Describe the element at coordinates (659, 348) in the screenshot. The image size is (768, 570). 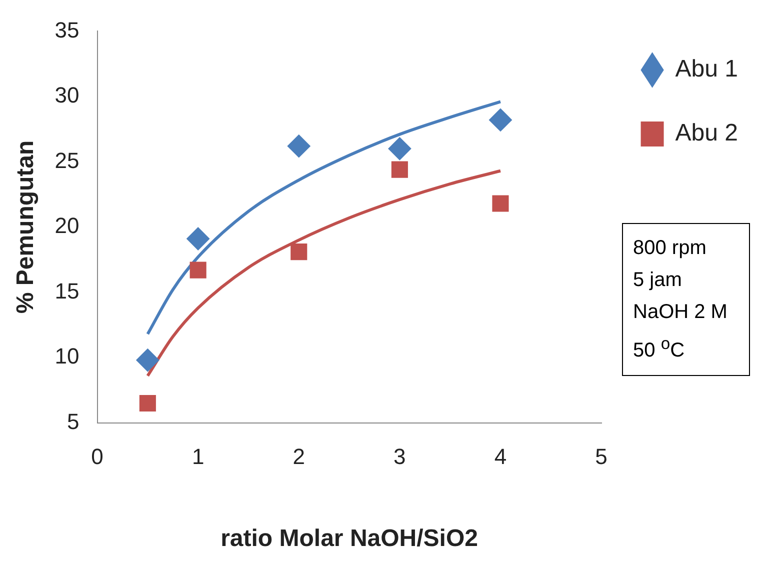
I see `text: 50 $^{o}$C` at that location.